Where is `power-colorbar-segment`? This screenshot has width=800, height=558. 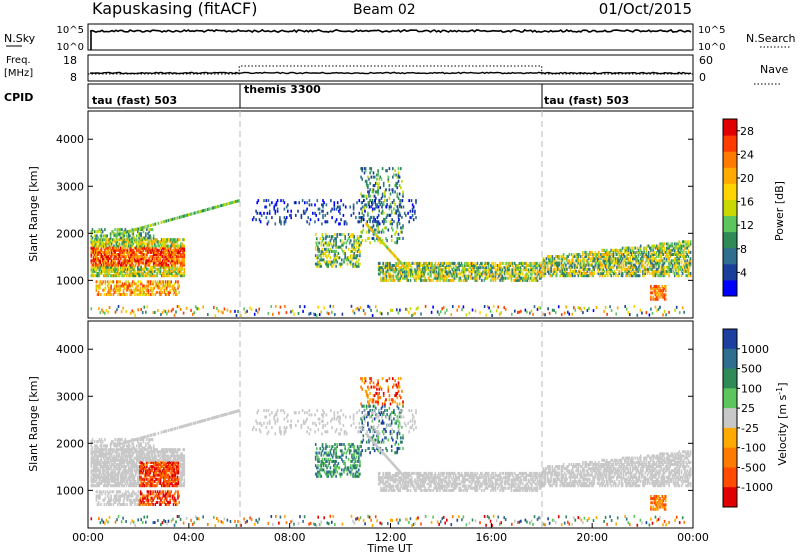 power-colorbar-segment is located at coordinates (730, 240).